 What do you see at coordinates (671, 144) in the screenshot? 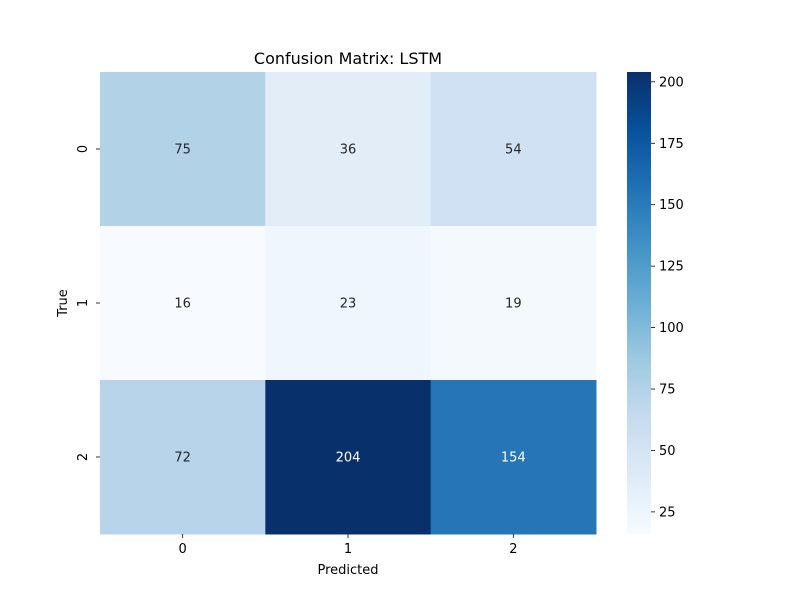
I see `colorbar-tick-label: 175` at bounding box center [671, 144].